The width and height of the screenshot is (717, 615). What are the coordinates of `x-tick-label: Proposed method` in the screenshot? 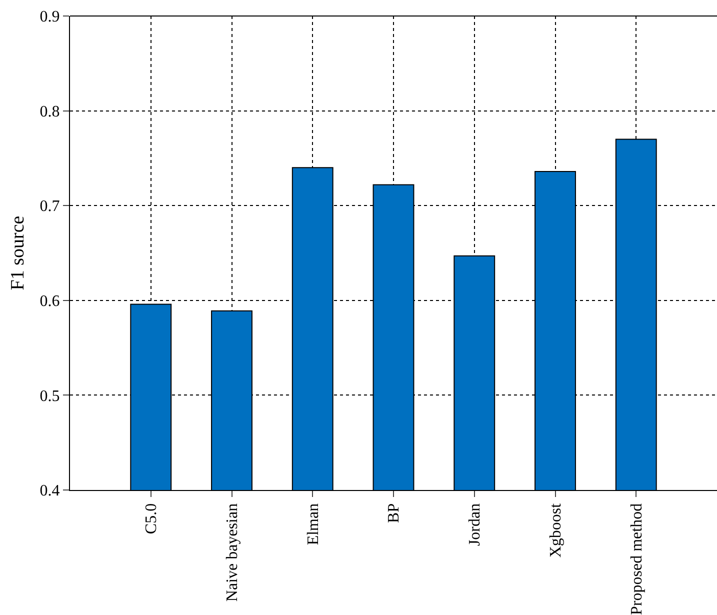 It's located at (637, 559).